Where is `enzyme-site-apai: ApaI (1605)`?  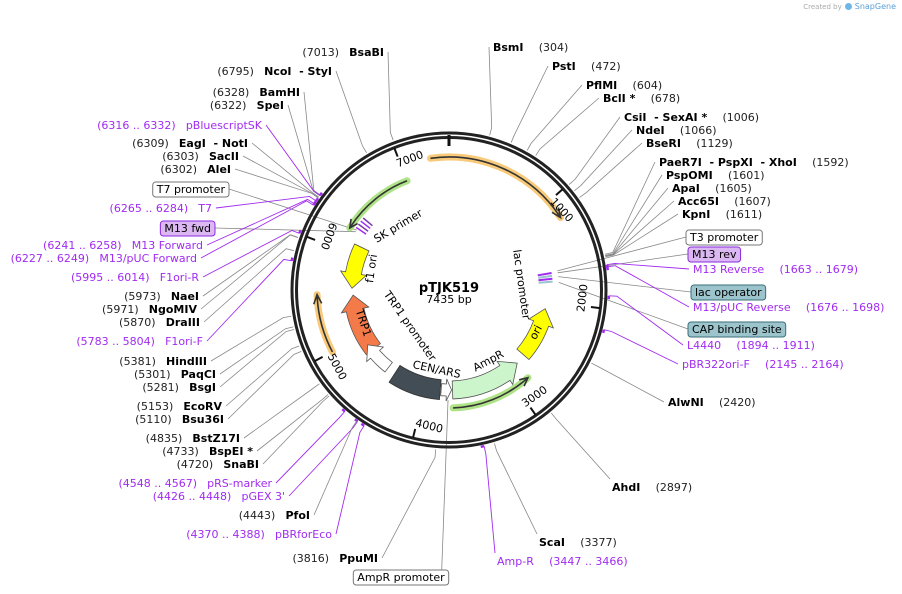
enzyme-site-apai: ApaI (1605) is located at coordinates (712, 186).